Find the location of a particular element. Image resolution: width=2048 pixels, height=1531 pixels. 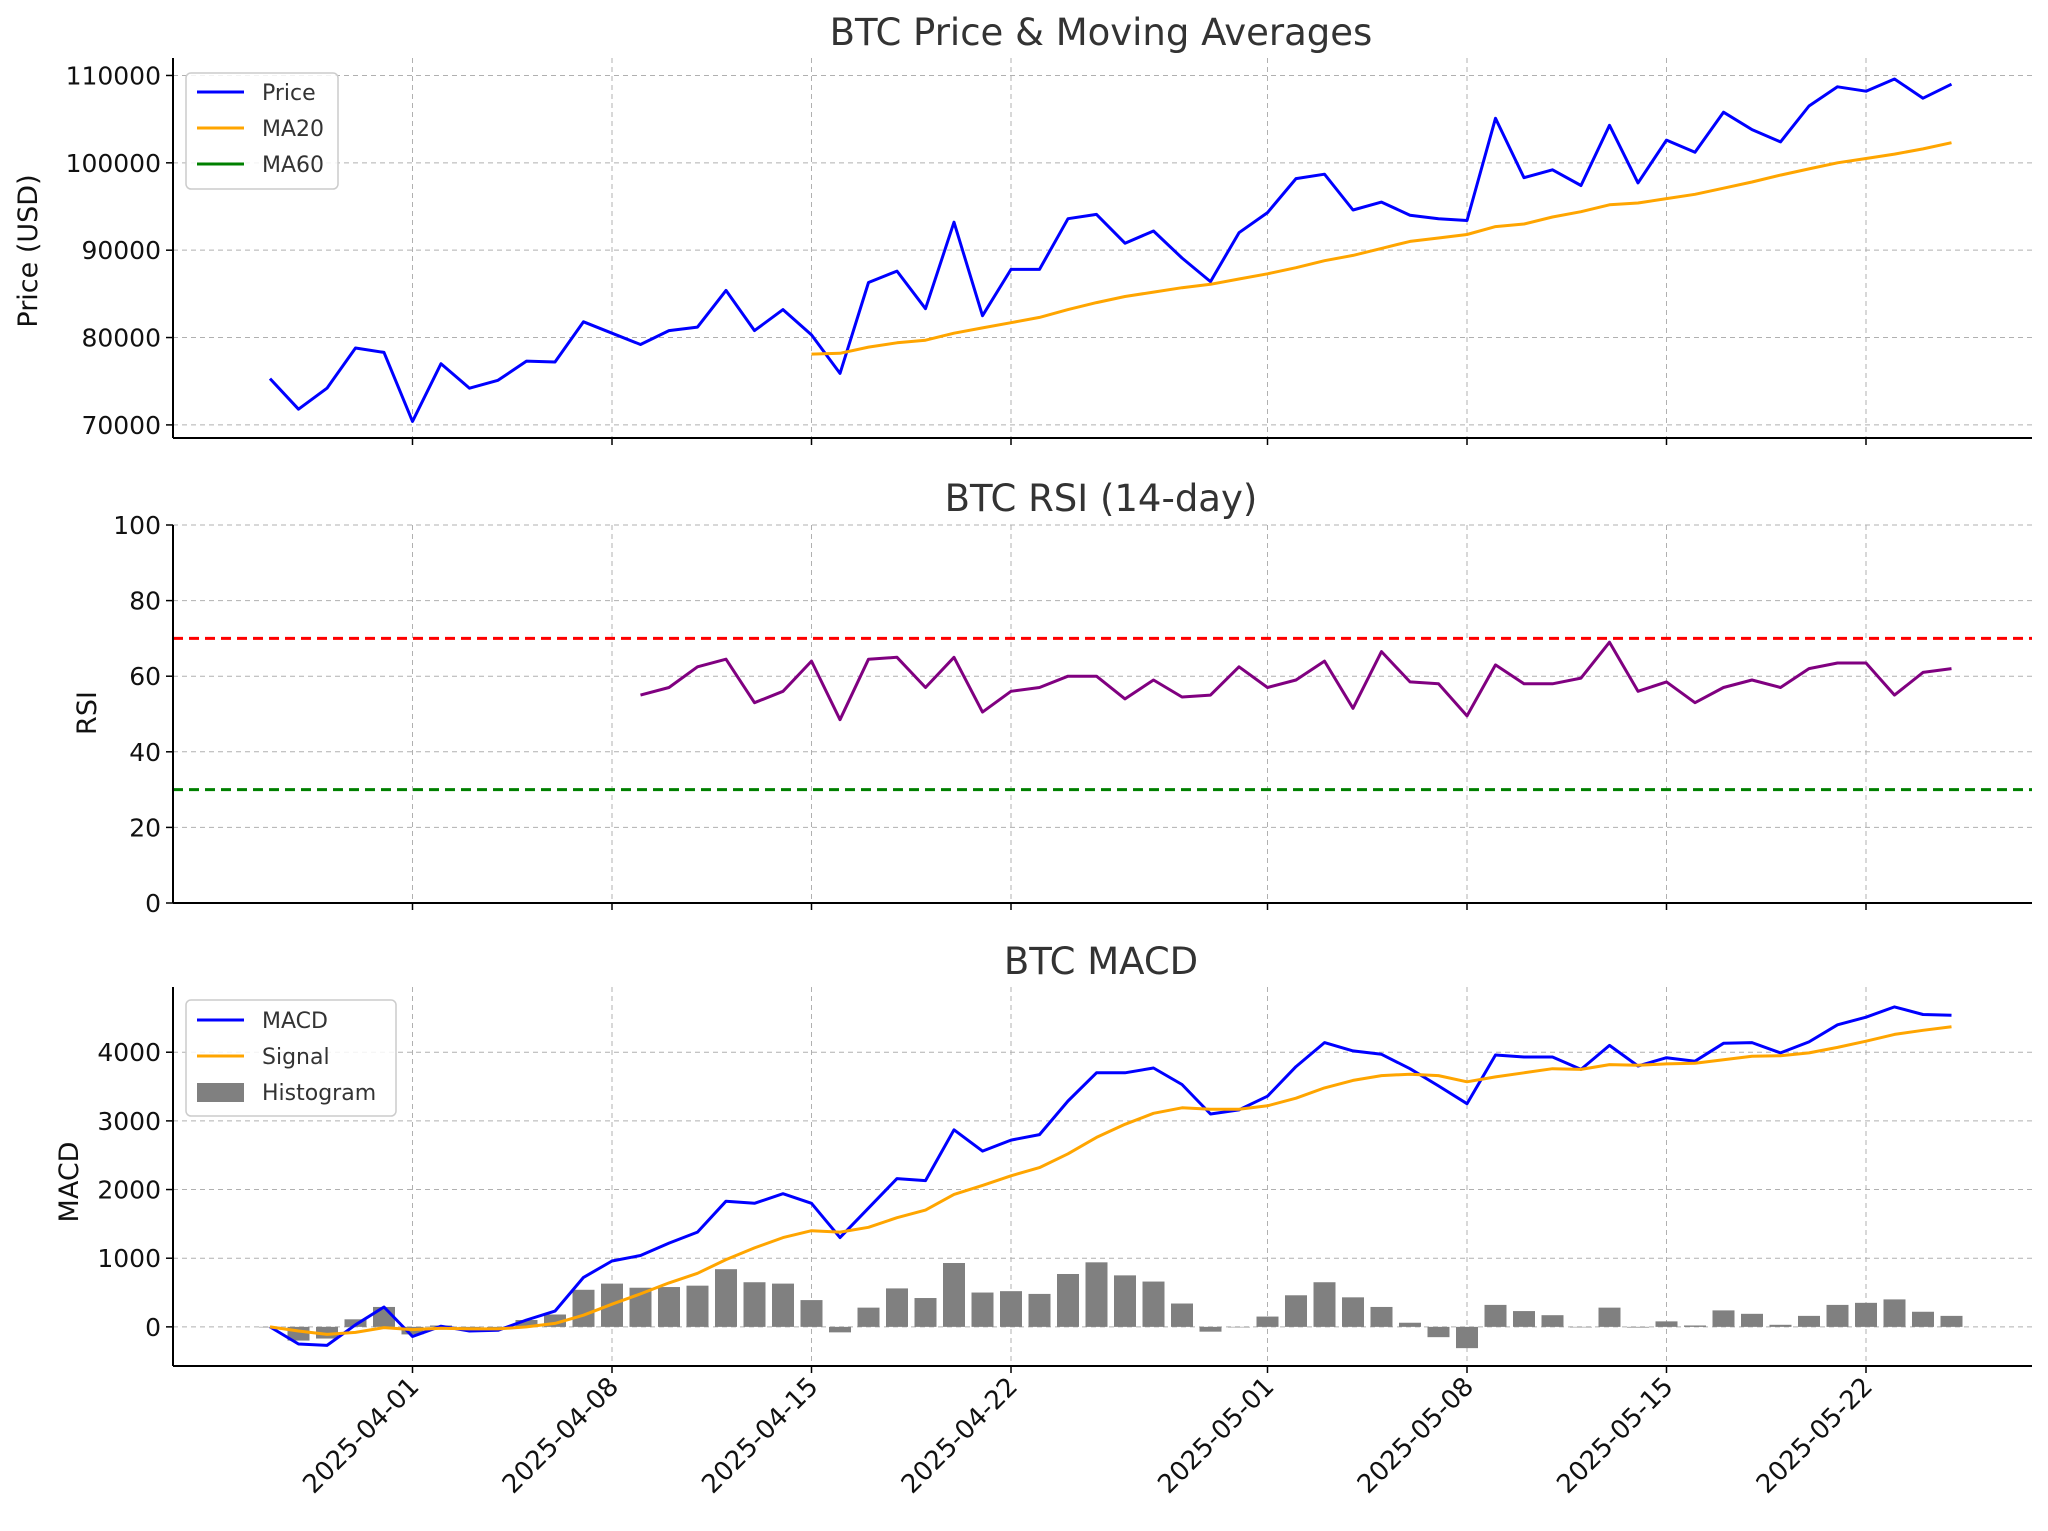

legend-ma20-label: MA20 is located at coordinates (293, 129).